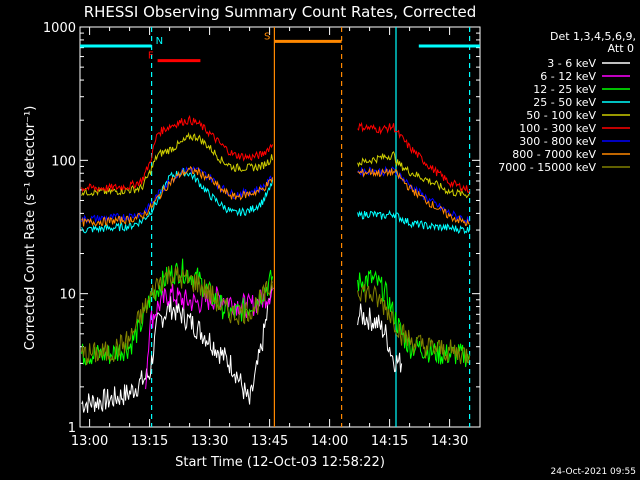 The height and width of the screenshot is (480, 640). Describe the element at coordinates (593, 36) in the screenshot. I see `detector-note: Det 1,3,4,5,6,9,` at that location.